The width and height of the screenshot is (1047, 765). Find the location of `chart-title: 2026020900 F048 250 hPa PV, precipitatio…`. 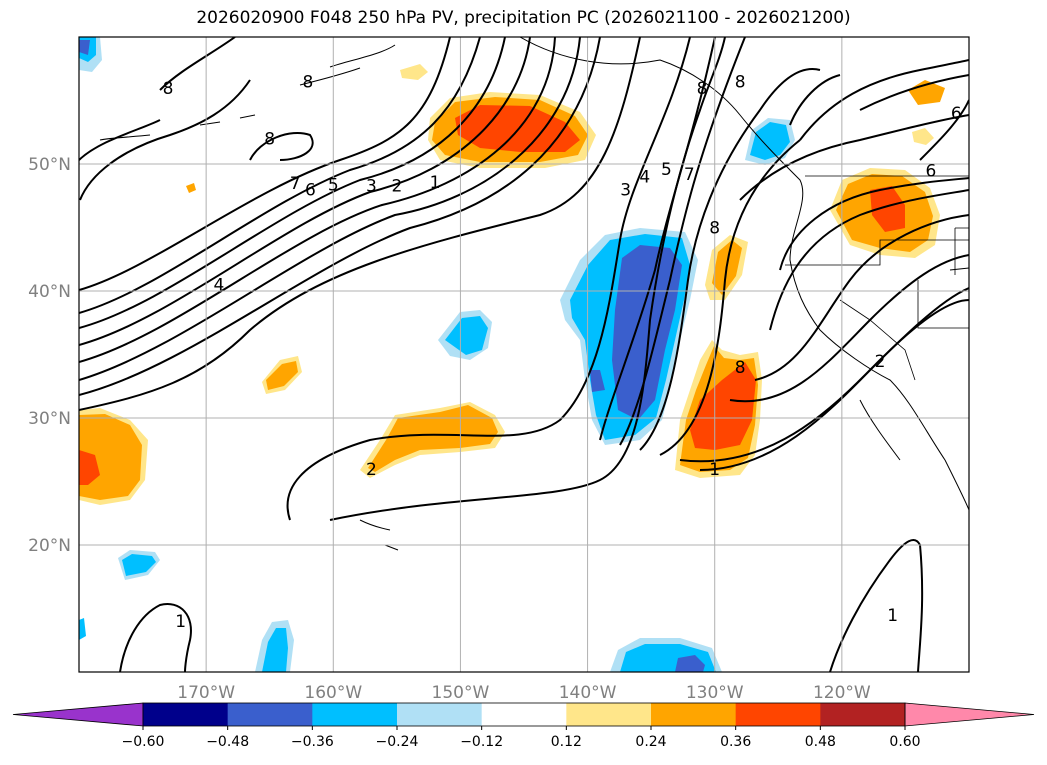

chart-title: 2026020900 F048 250 hPa PV, precipitatio… is located at coordinates (523, 18).